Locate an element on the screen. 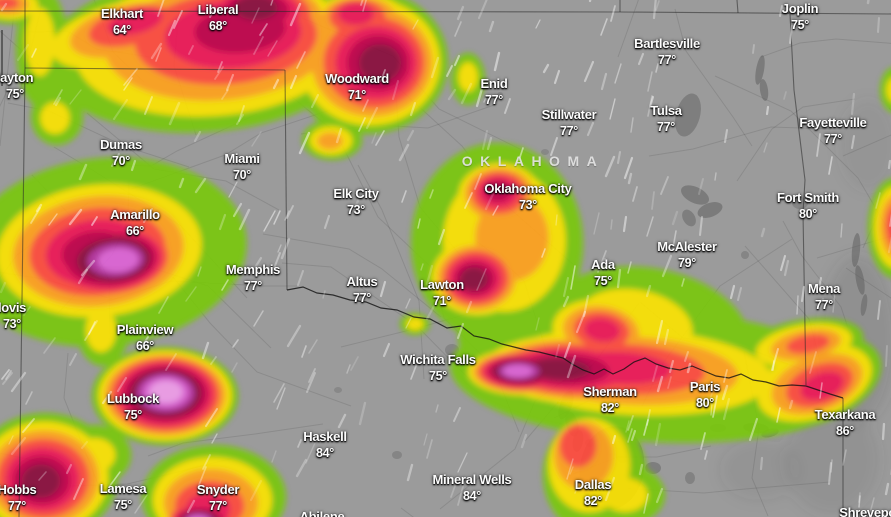  state-name-label: OKLAHOMA is located at coordinates (533, 161).